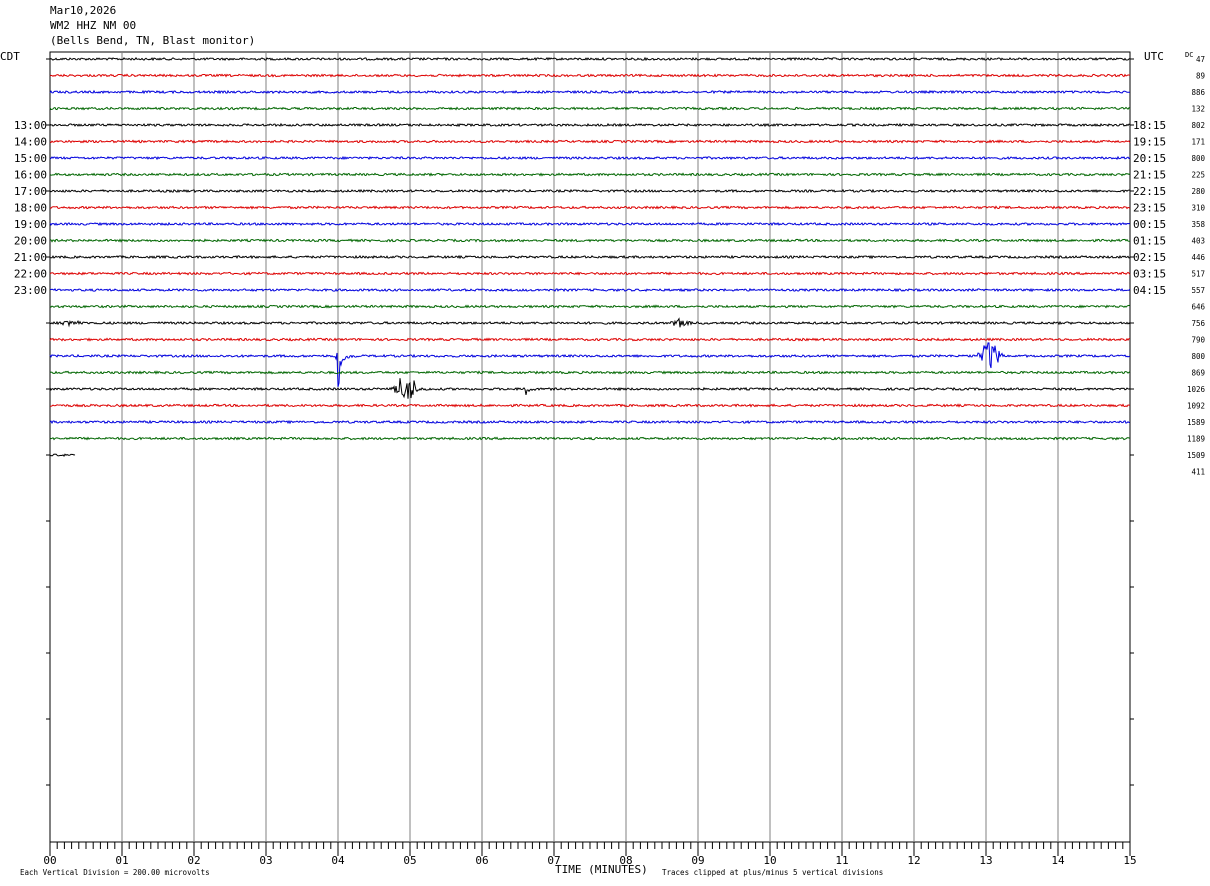 Image resolution: width=1210 pixels, height=886 pixels. I want to click on right-timezone-label: UTC, so click(1154, 56).